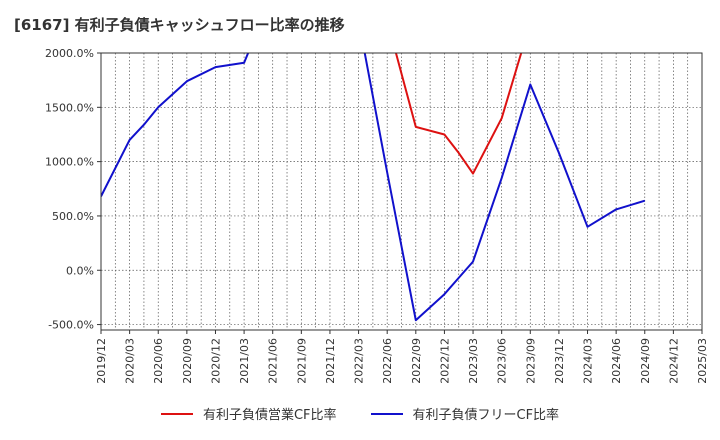  Describe the element at coordinates (101, 361) in the screenshot. I see `x-tick-label: 2019/12` at that location.